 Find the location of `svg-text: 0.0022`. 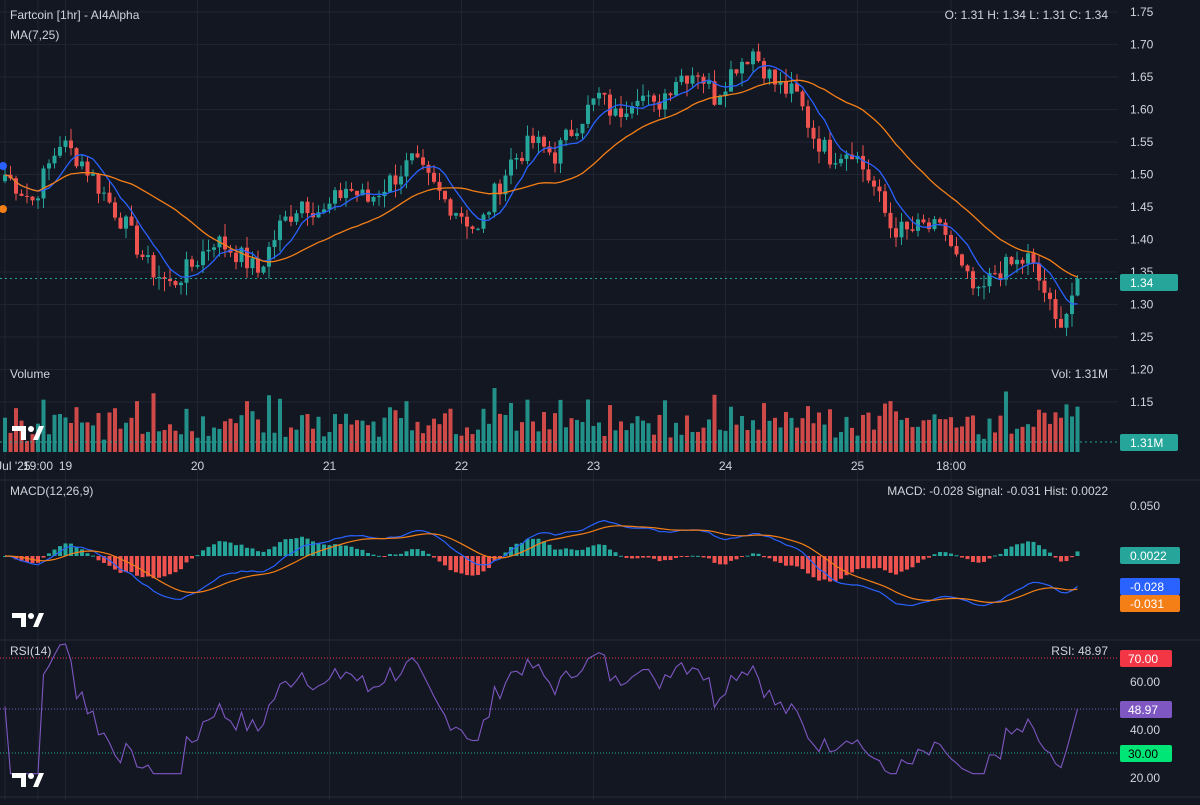

svg-text: 0.0022 is located at coordinates (1148, 556).